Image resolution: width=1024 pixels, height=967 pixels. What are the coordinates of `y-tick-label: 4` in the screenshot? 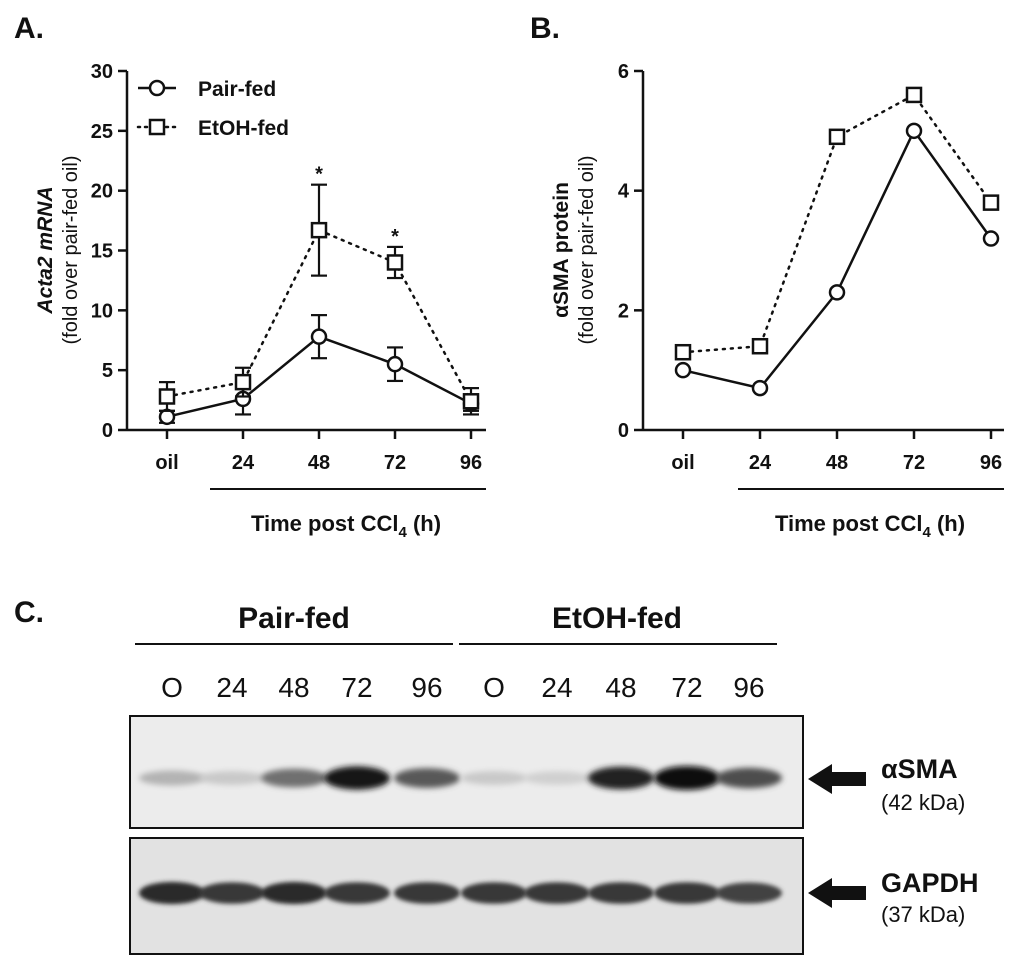 It's located at (624, 192).